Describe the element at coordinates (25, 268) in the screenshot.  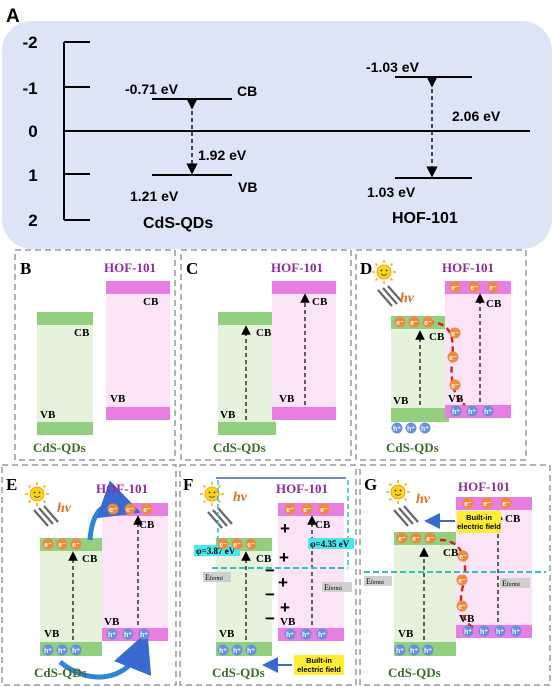
I see `panel-b-letter: B` at that location.